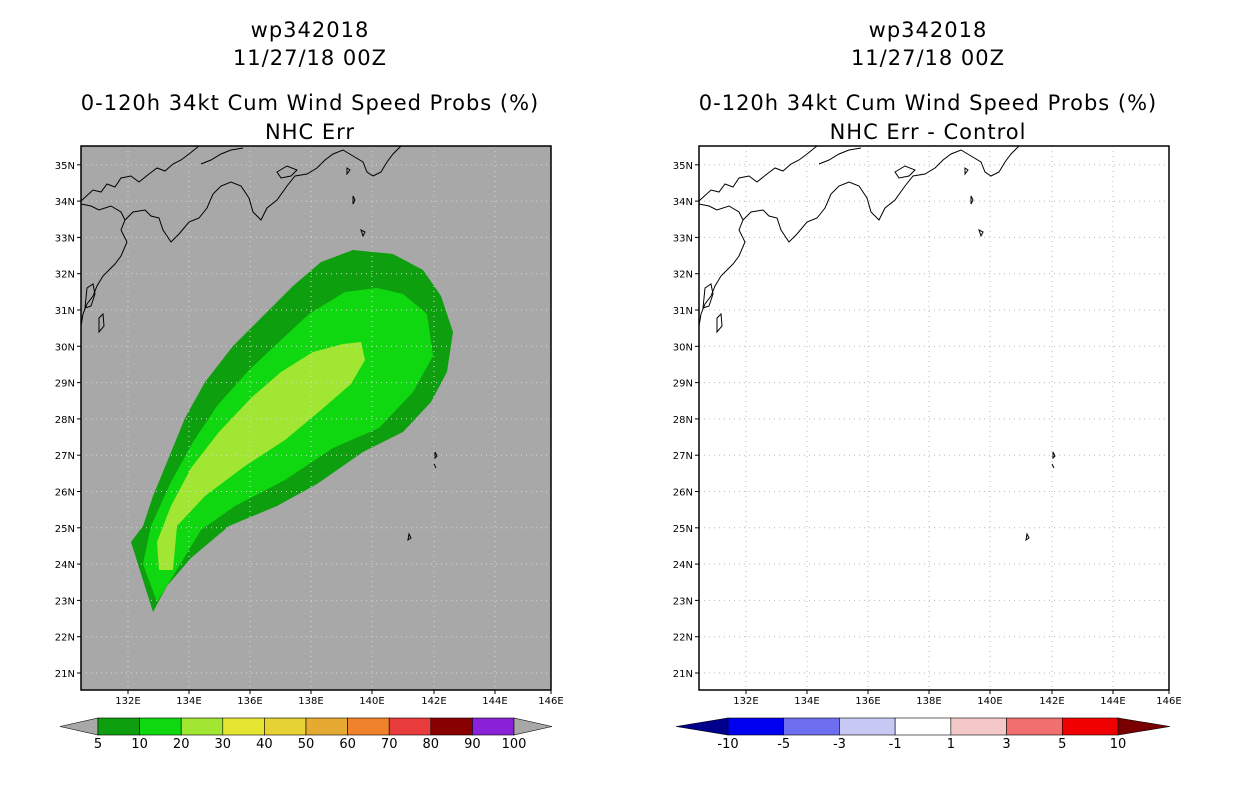 This screenshot has width=1236, height=800. Describe the element at coordinates (1006, 744) in the screenshot. I see `colorbar-label: 3` at that location.